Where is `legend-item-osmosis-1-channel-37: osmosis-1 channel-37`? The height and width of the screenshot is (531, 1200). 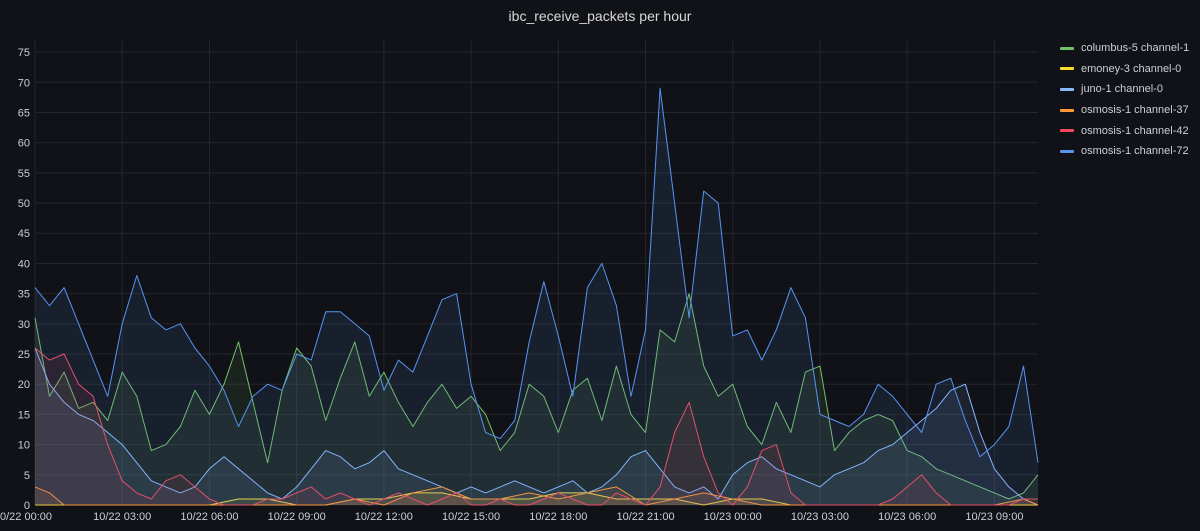
legend-item-osmosis-1-channel-37: osmosis-1 channel-37 is located at coordinates (1129, 110).